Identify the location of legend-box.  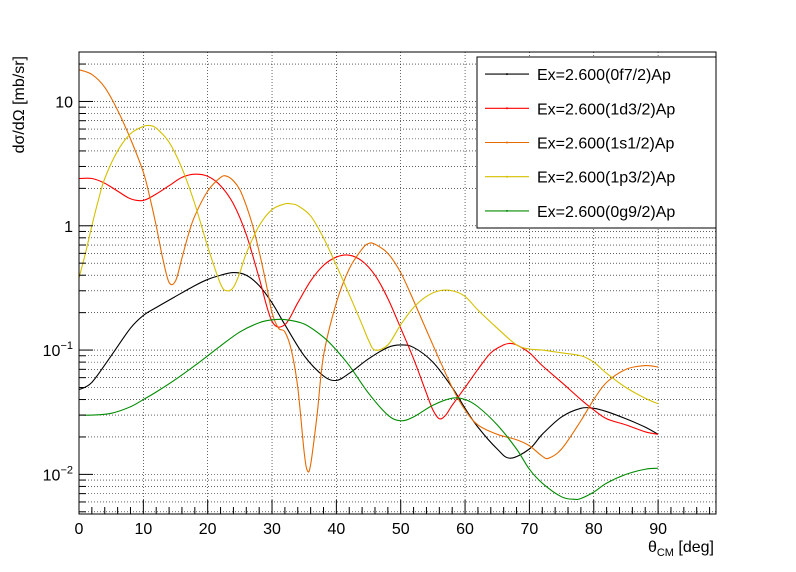
(596, 142).